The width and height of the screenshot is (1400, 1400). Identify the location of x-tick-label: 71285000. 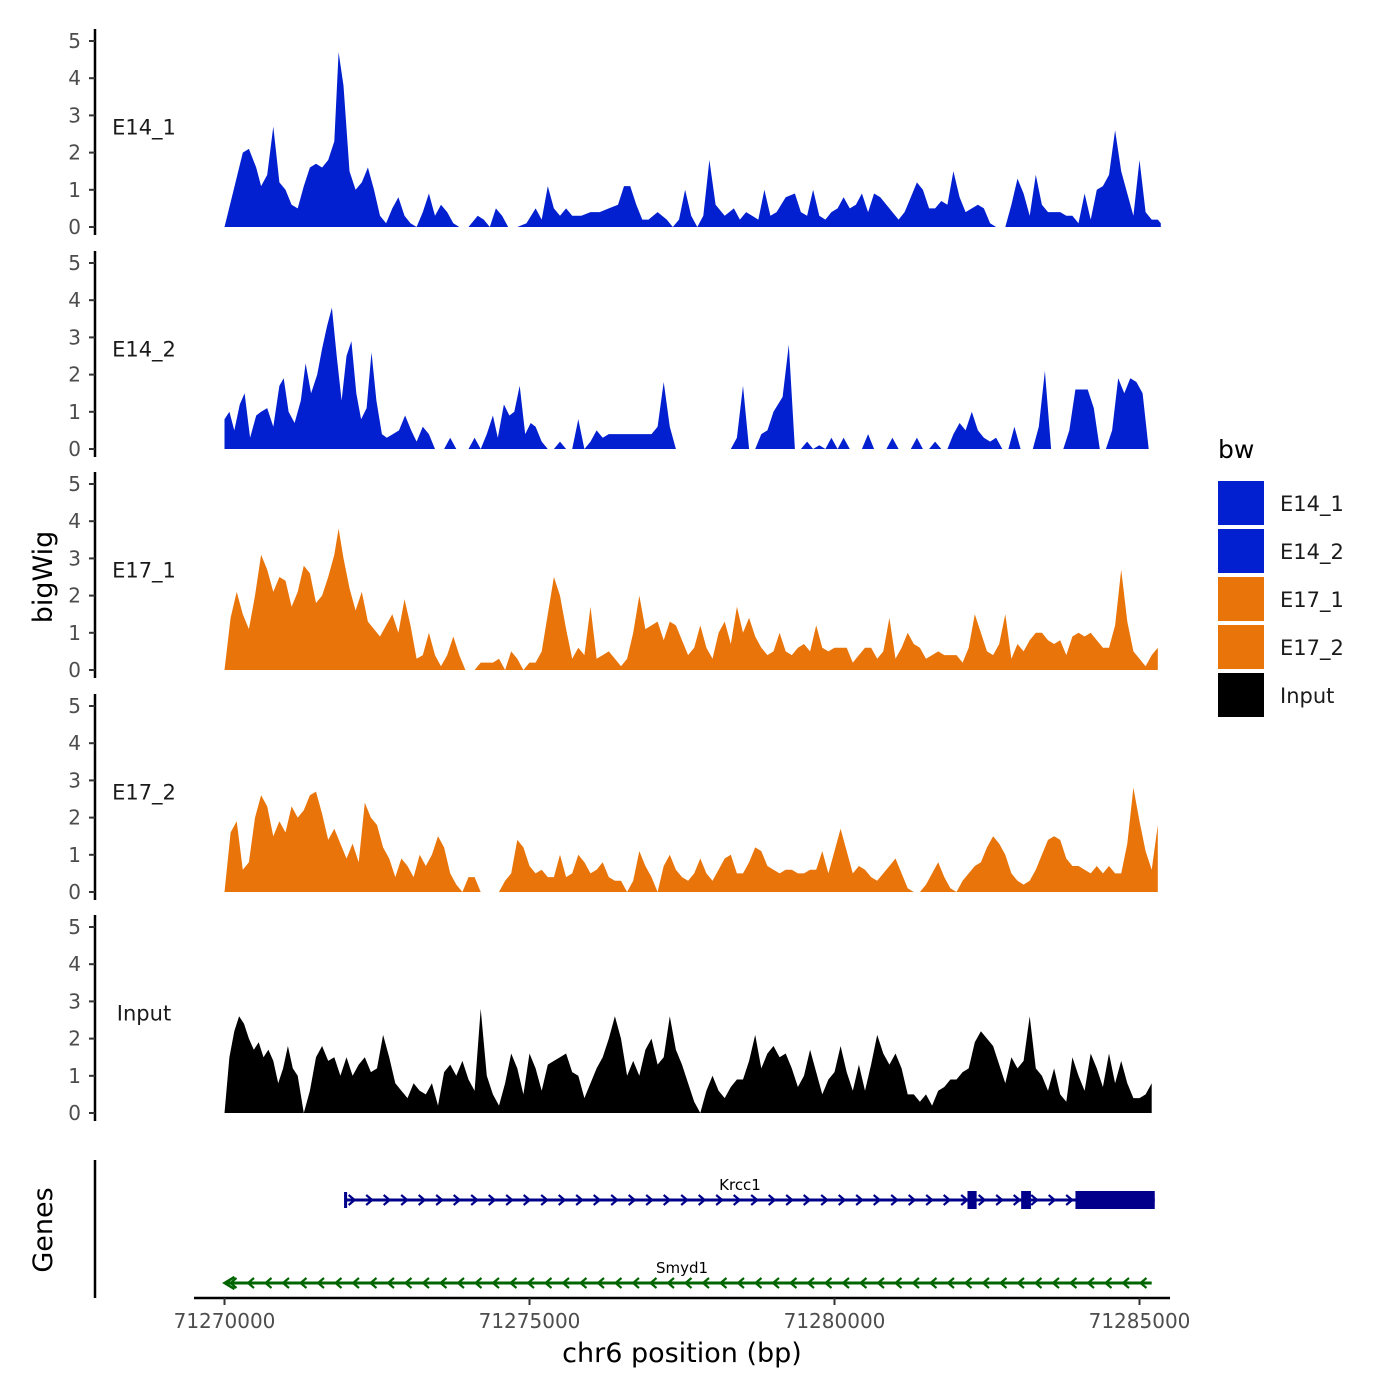
(1140, 1321).